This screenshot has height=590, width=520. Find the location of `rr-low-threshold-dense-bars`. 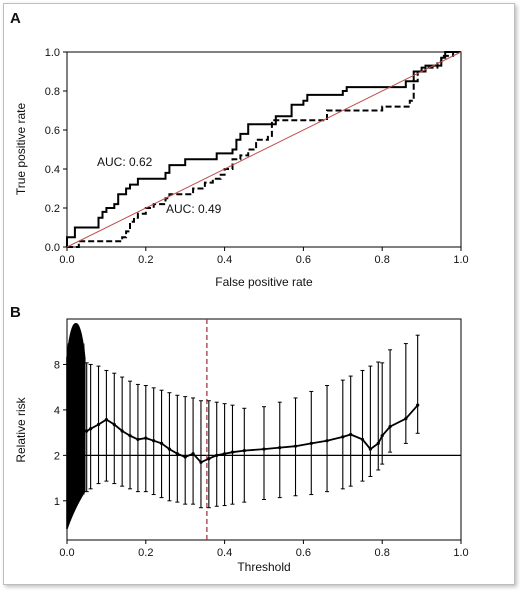

rr-low-threshold-dense-bars is located at coordinates (76, 426).